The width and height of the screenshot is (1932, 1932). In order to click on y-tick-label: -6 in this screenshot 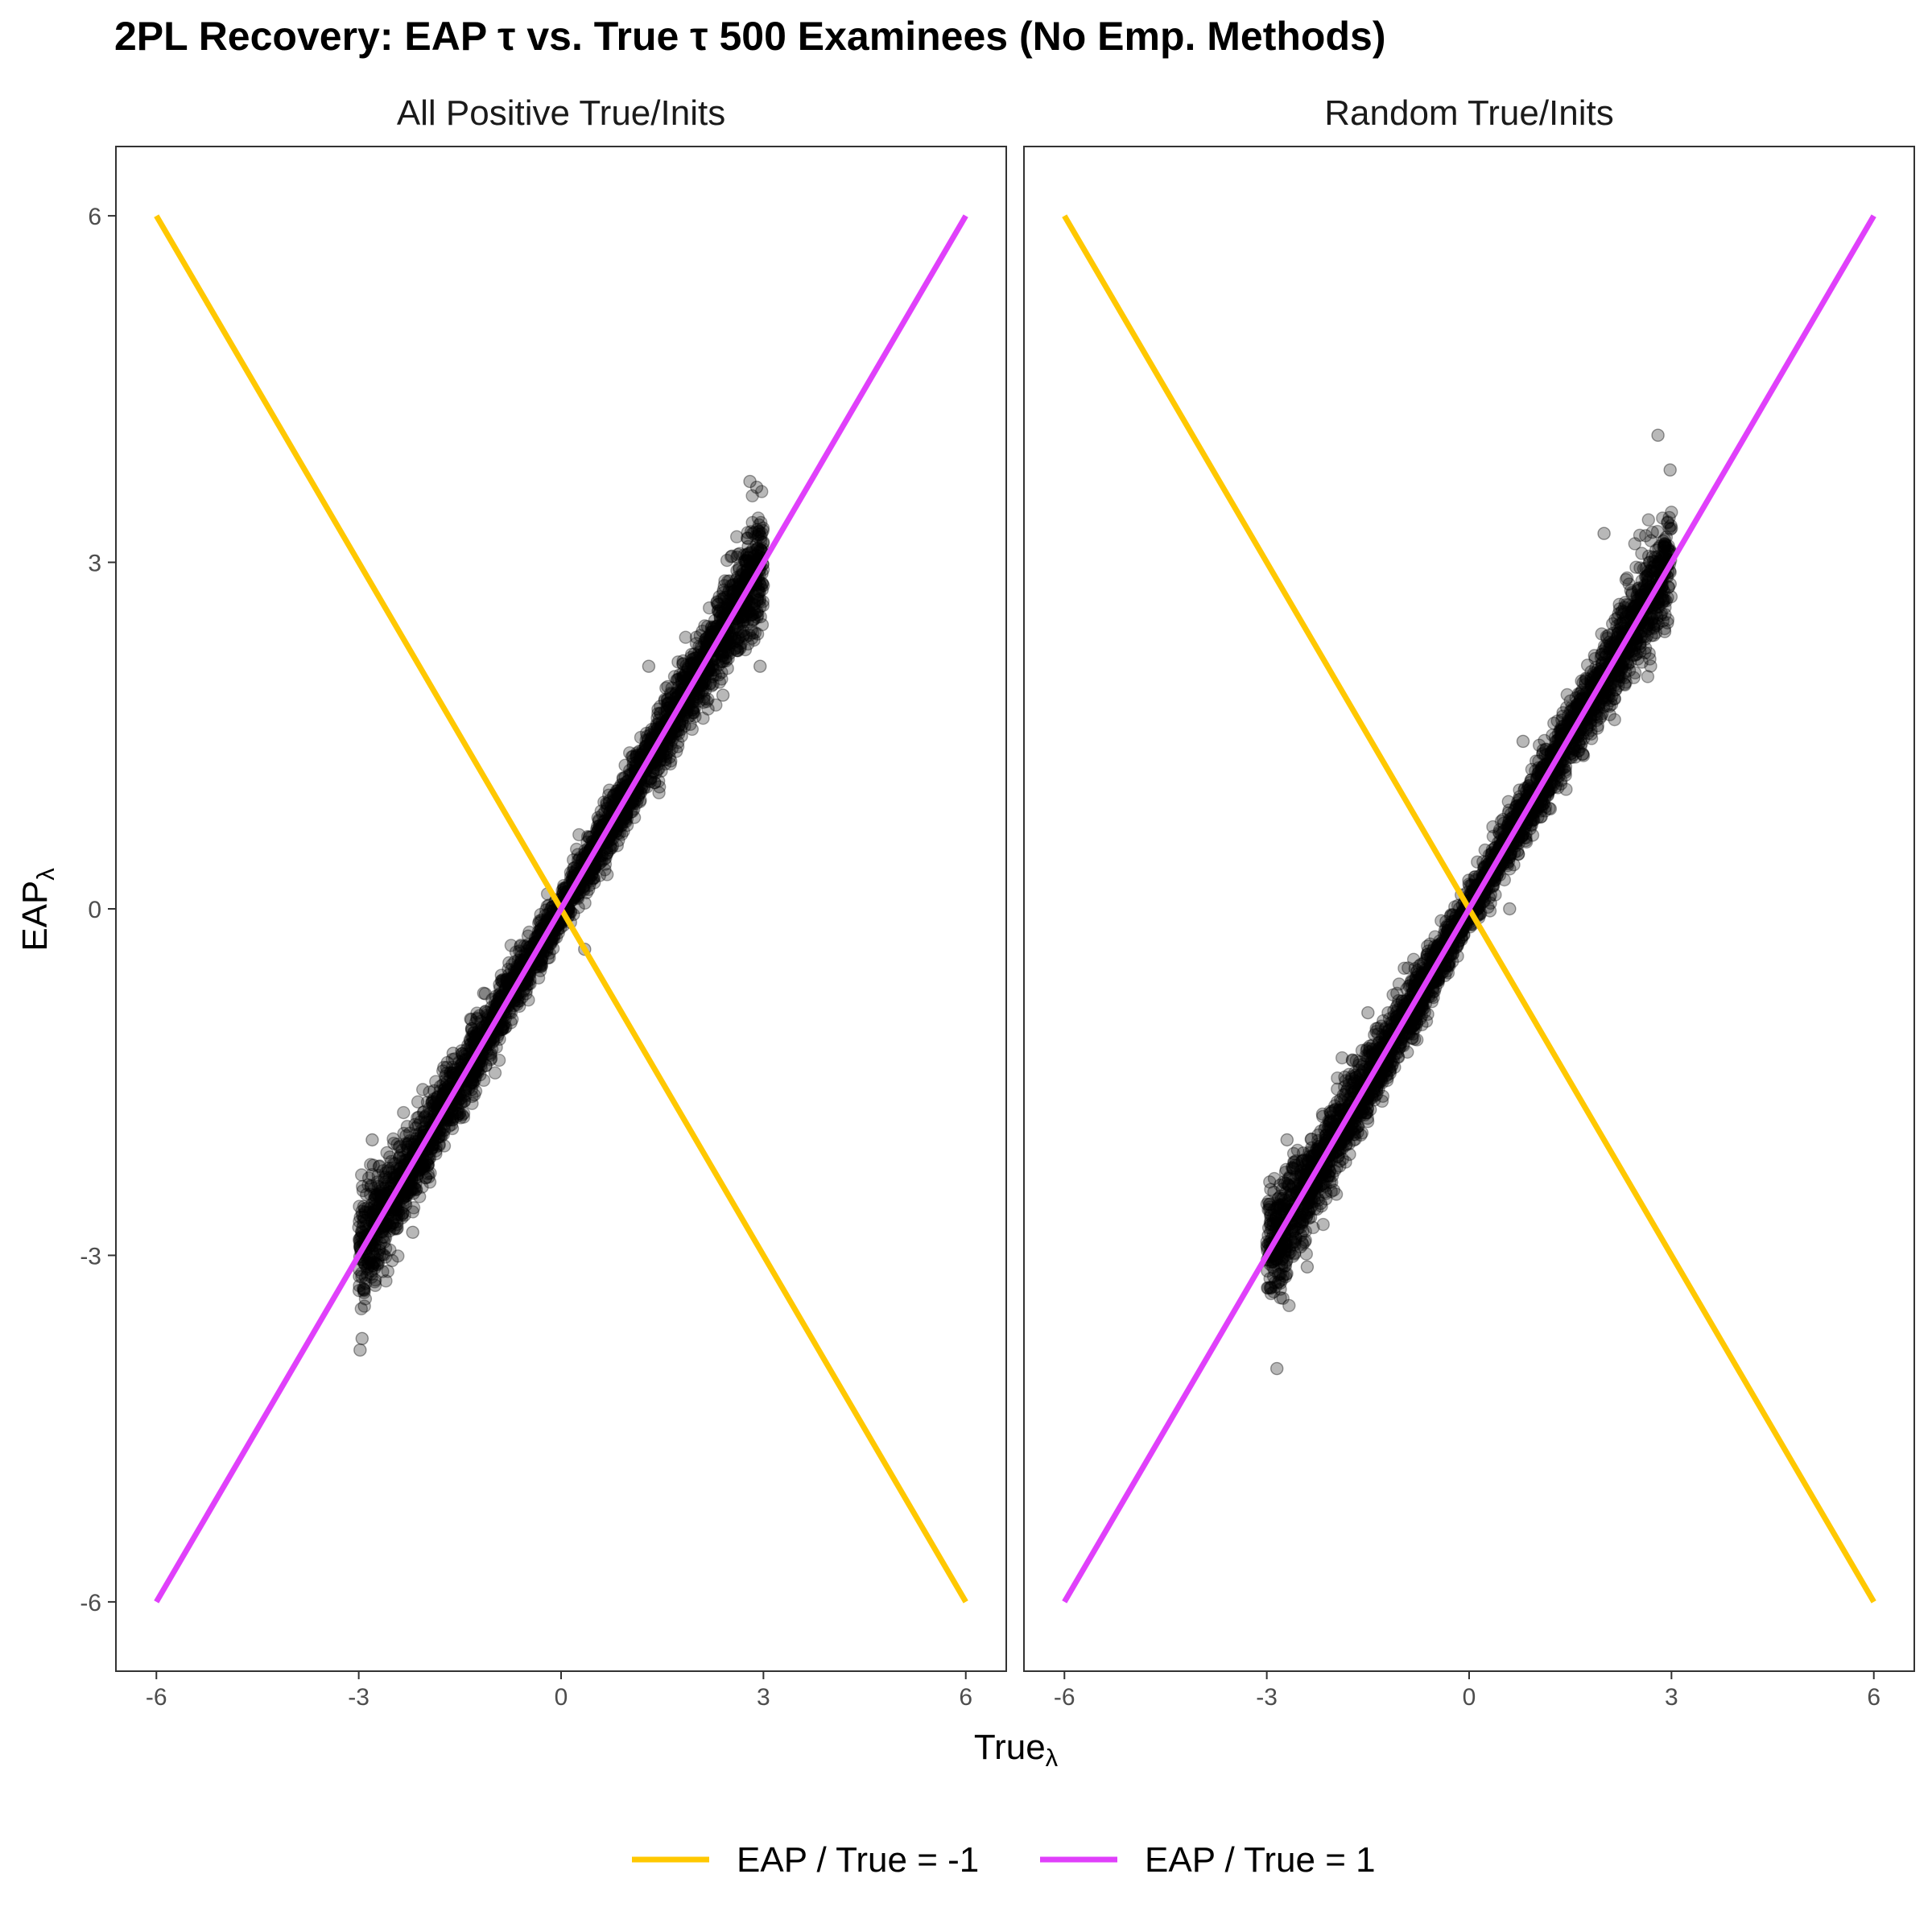, I will do `click(90, 1603)`.